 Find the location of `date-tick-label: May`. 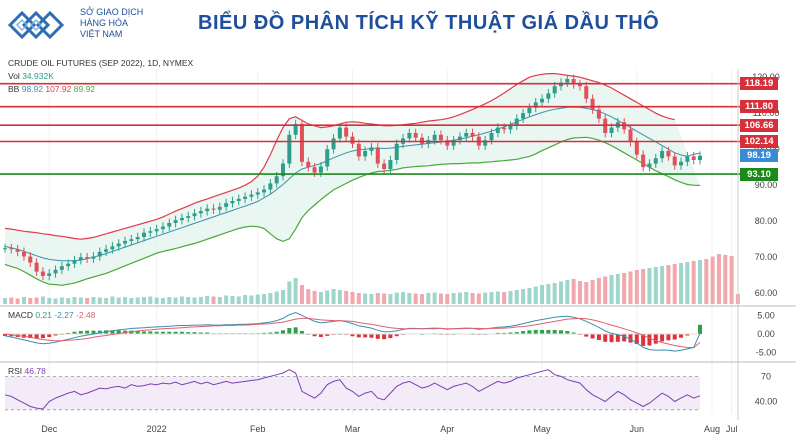

date-tick-label: May is located at coordinates (543, 429).